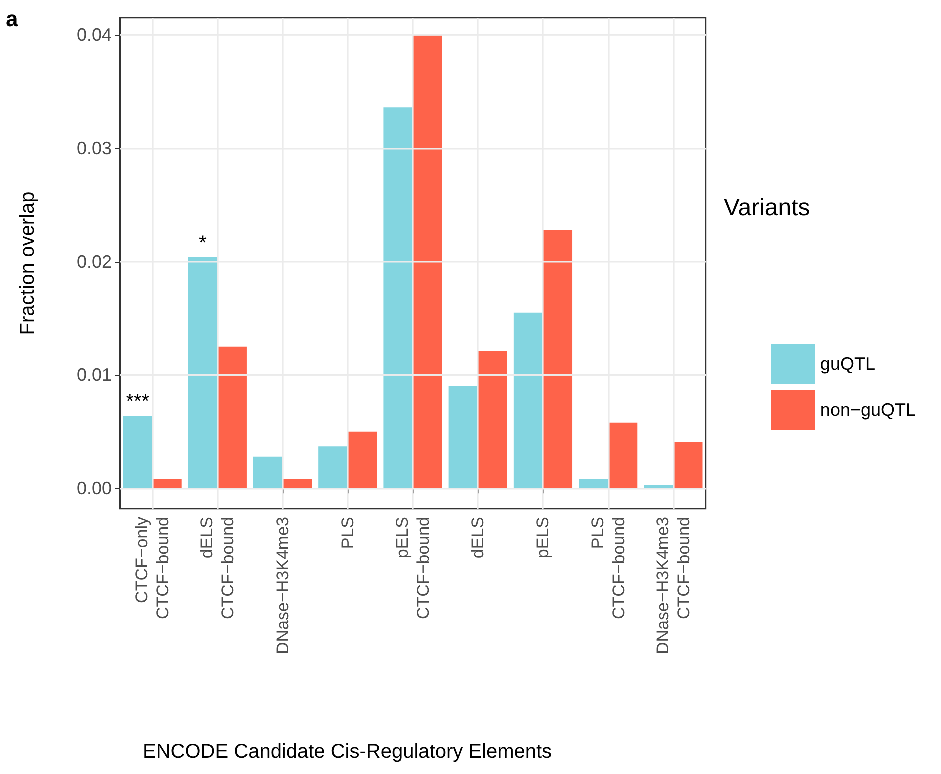 The height and width of the screenshot is (774, 941). What do you see at coordinates (152, 568) in the screenshot?
I see `x-tick-label: CTCF−only CTCF−bound` at bounding box center [152, 568].